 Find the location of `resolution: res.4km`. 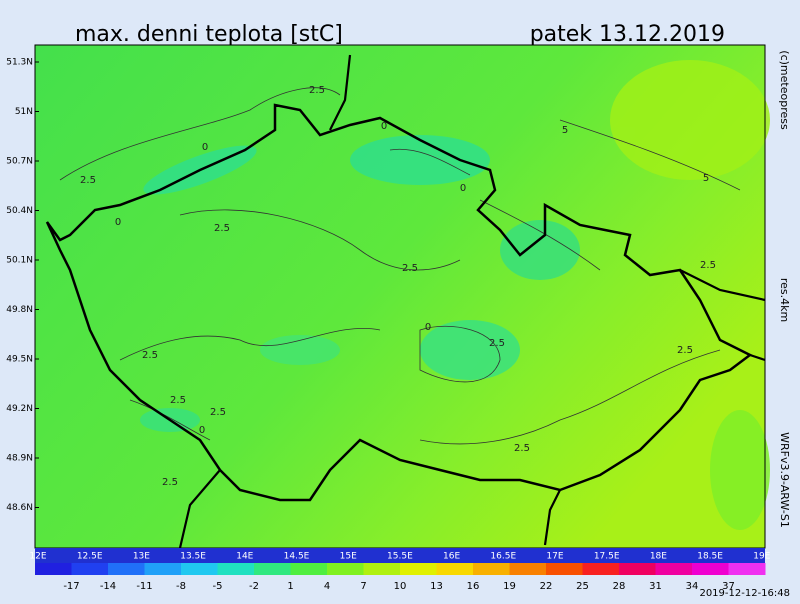

resolution: res.4km is located at coordinates (784, 300).